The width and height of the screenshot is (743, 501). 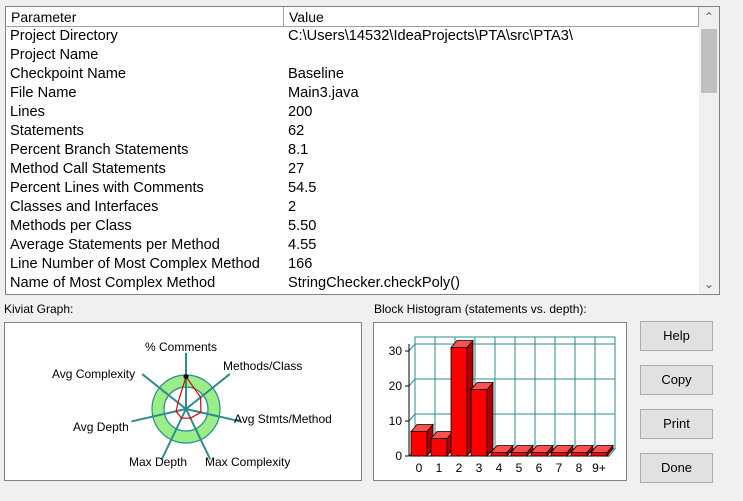 I want to click on histogram-y-tick-label: 20, so click(x=396, y=386).